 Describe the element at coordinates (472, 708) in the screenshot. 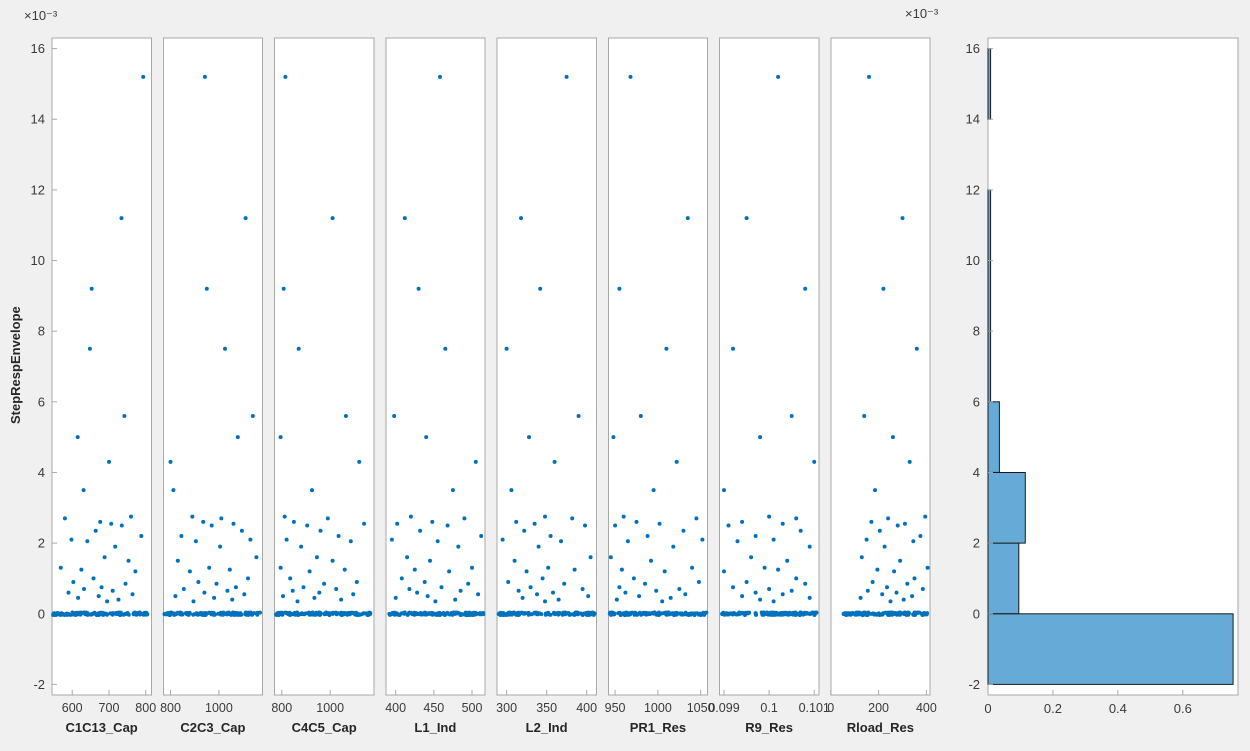

I see `x-tick-label: 500` at that location.